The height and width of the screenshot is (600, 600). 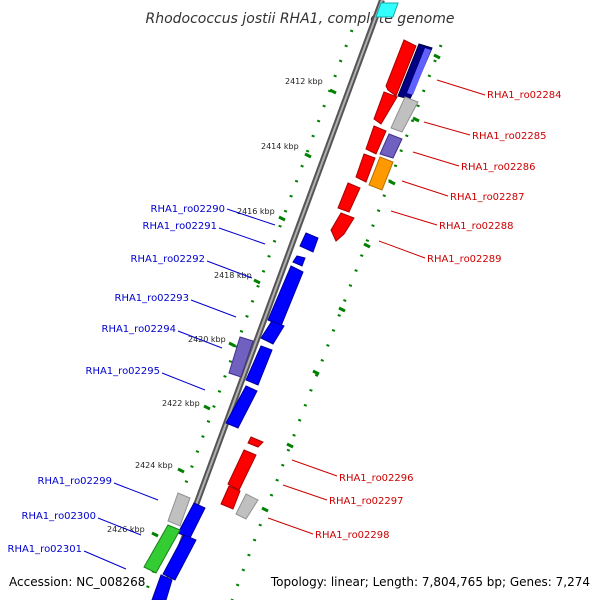 I want to click on gene-RHA1_ro02290, so click(x=309, y=242).